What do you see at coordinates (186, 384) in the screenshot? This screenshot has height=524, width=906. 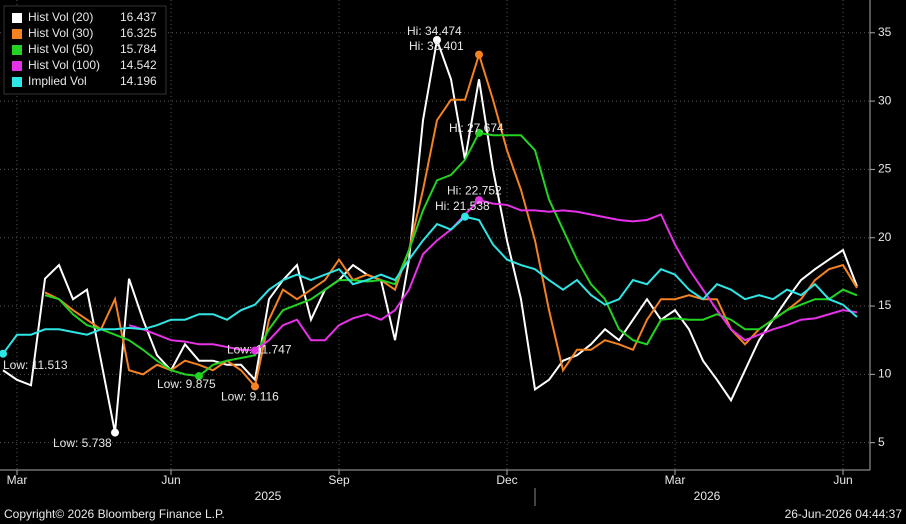 I see `extreme-label: Low: 9.875` at bounding box center [186, 384].